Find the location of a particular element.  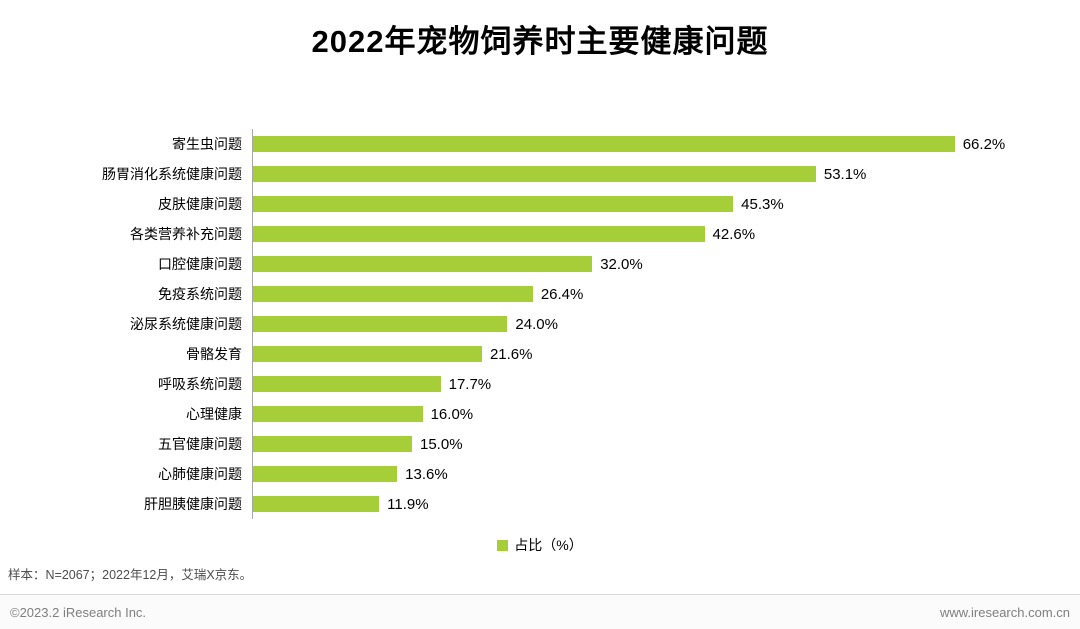

bar-row: 各类营养补充问题 42.6% is located at coordinates (540, 234).